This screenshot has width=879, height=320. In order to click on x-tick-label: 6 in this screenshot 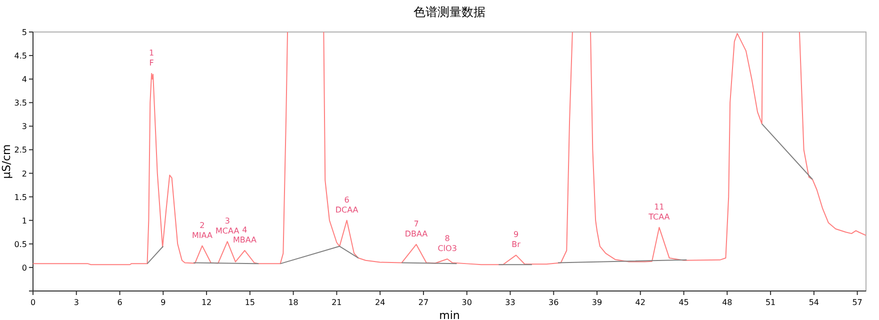, I will do `click(119, 302)`.